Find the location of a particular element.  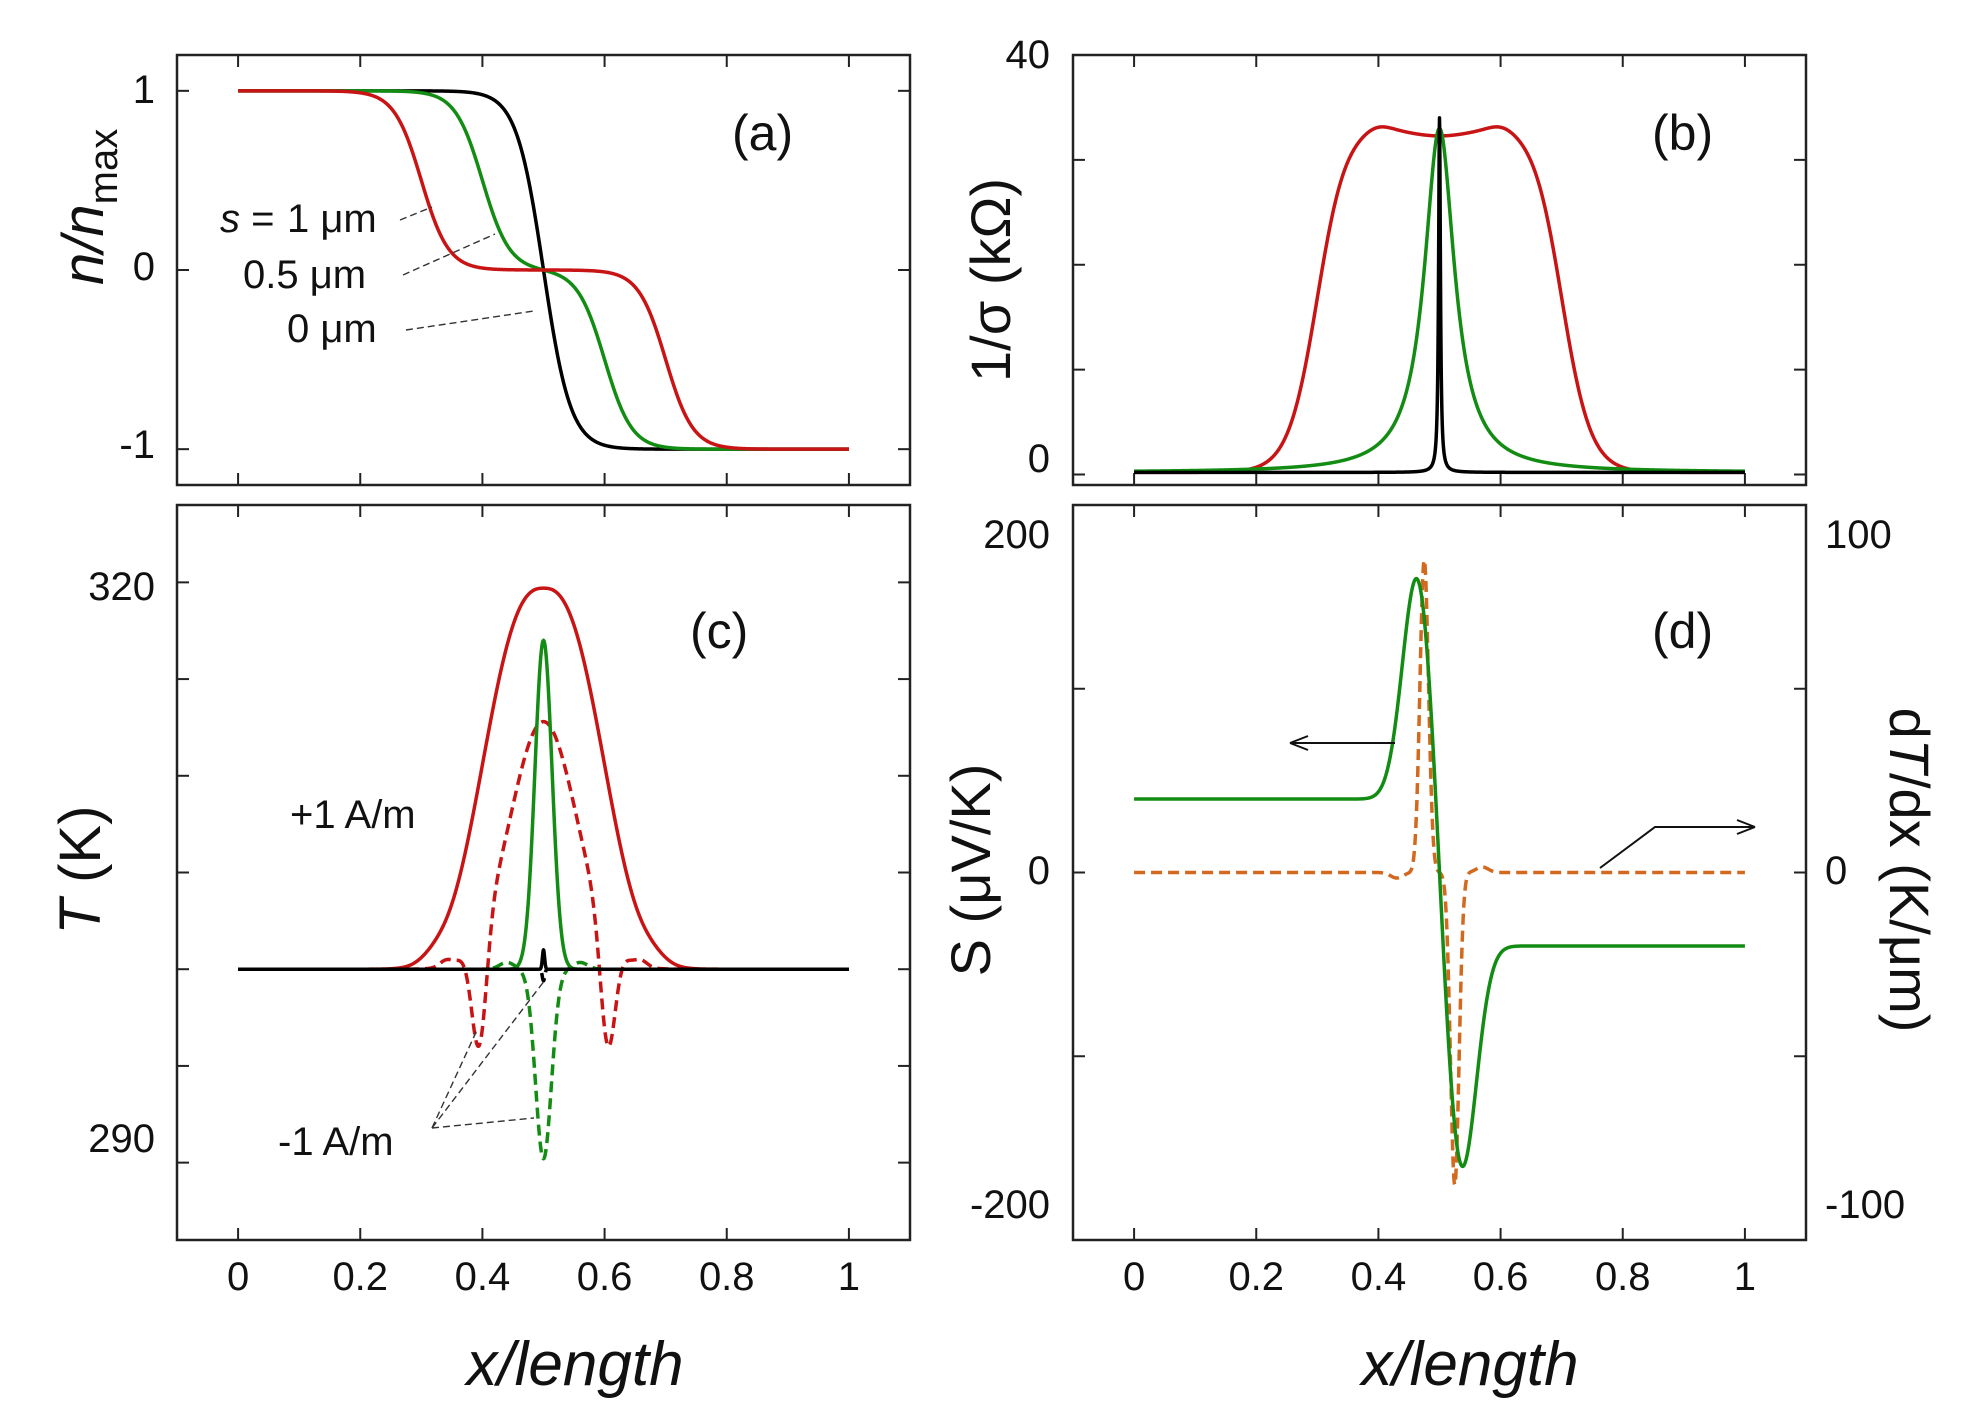

panel-d-ytick-right-100: 100 is located at coordinates (1858, 535).